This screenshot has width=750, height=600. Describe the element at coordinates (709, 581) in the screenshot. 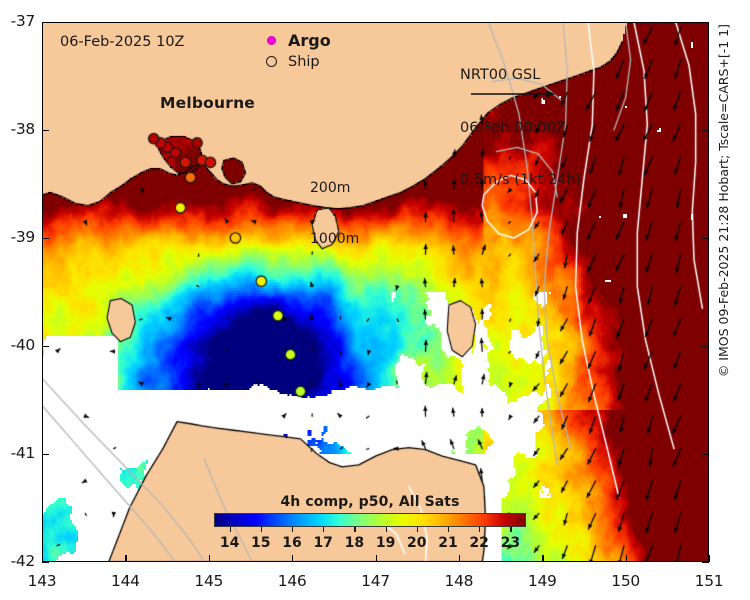

I see `x-tick-label: 151` at that location.